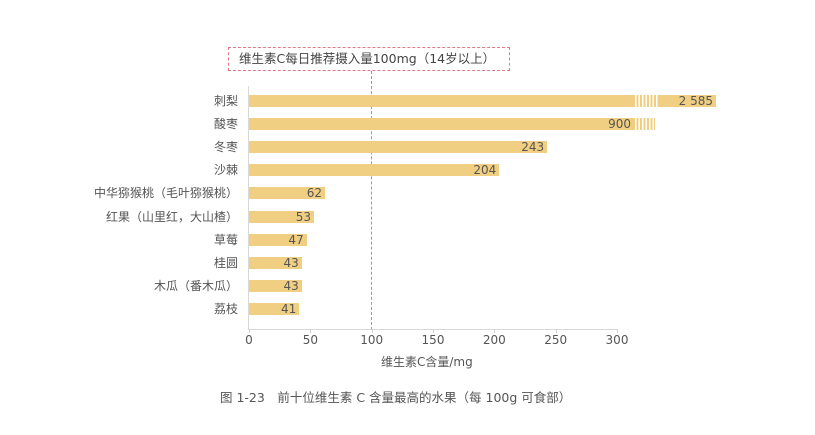  I want to click on bar-value-label: 243, so click(533, 147).